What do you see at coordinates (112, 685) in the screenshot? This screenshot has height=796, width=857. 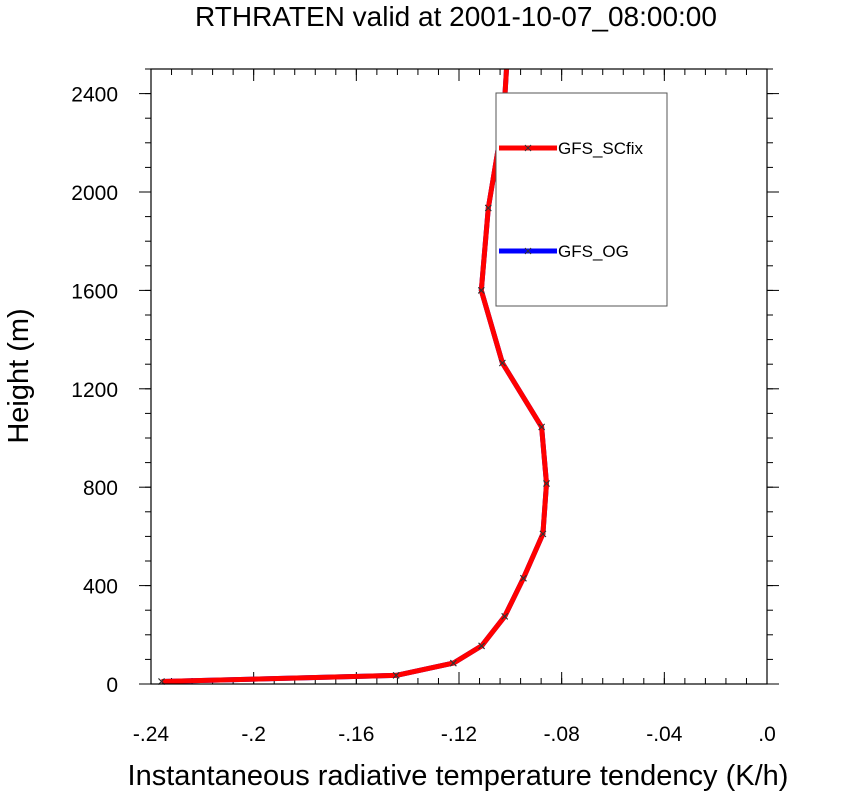 I see `y-tick-label: 0` at bounding box center [112, 685].